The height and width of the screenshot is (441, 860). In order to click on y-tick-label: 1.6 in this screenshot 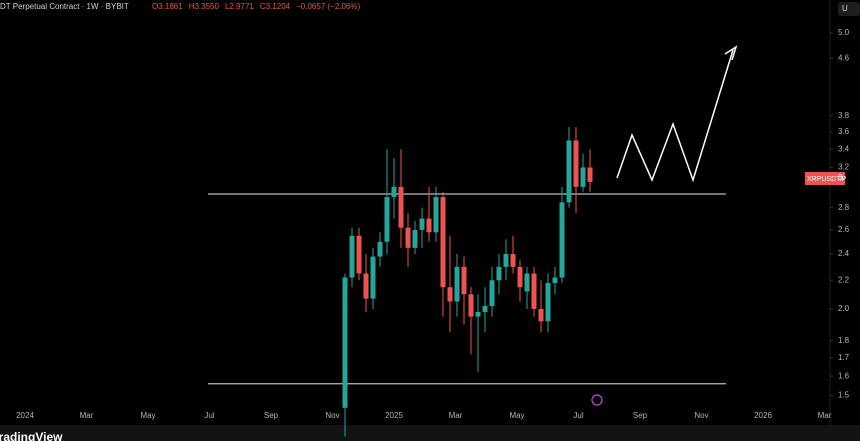, I will do `click(844, 375)`.